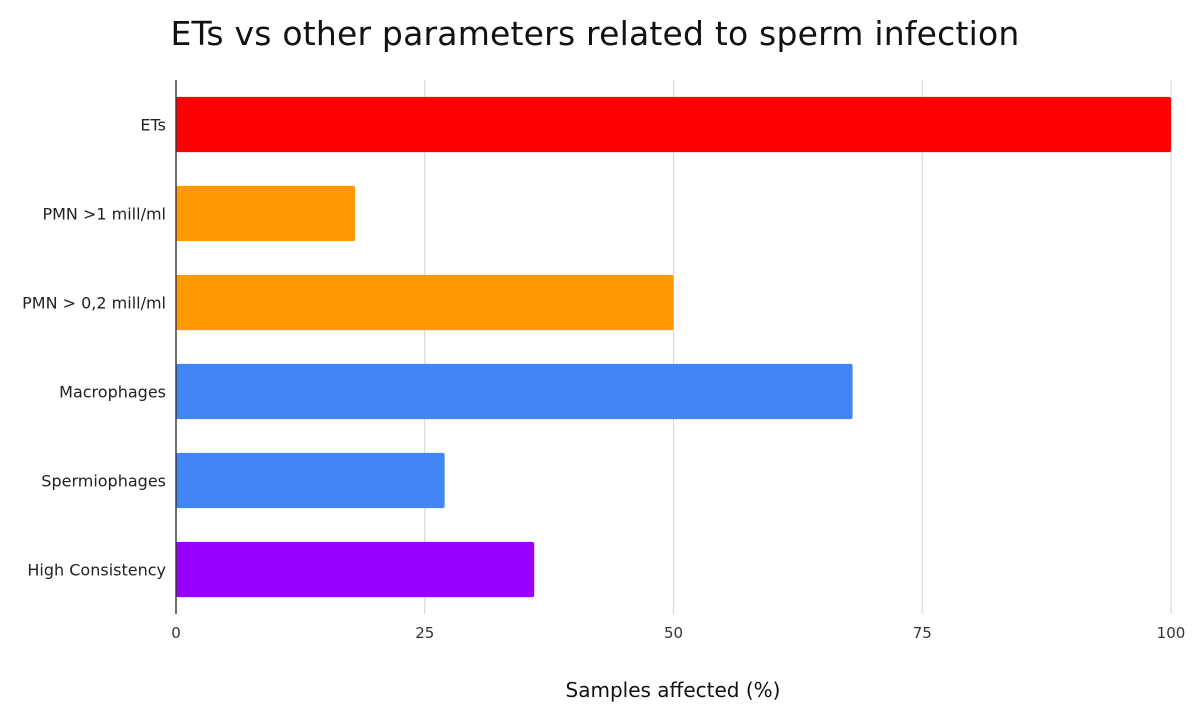  I want to click on x-tick-label: 100, so click(1171, 633).